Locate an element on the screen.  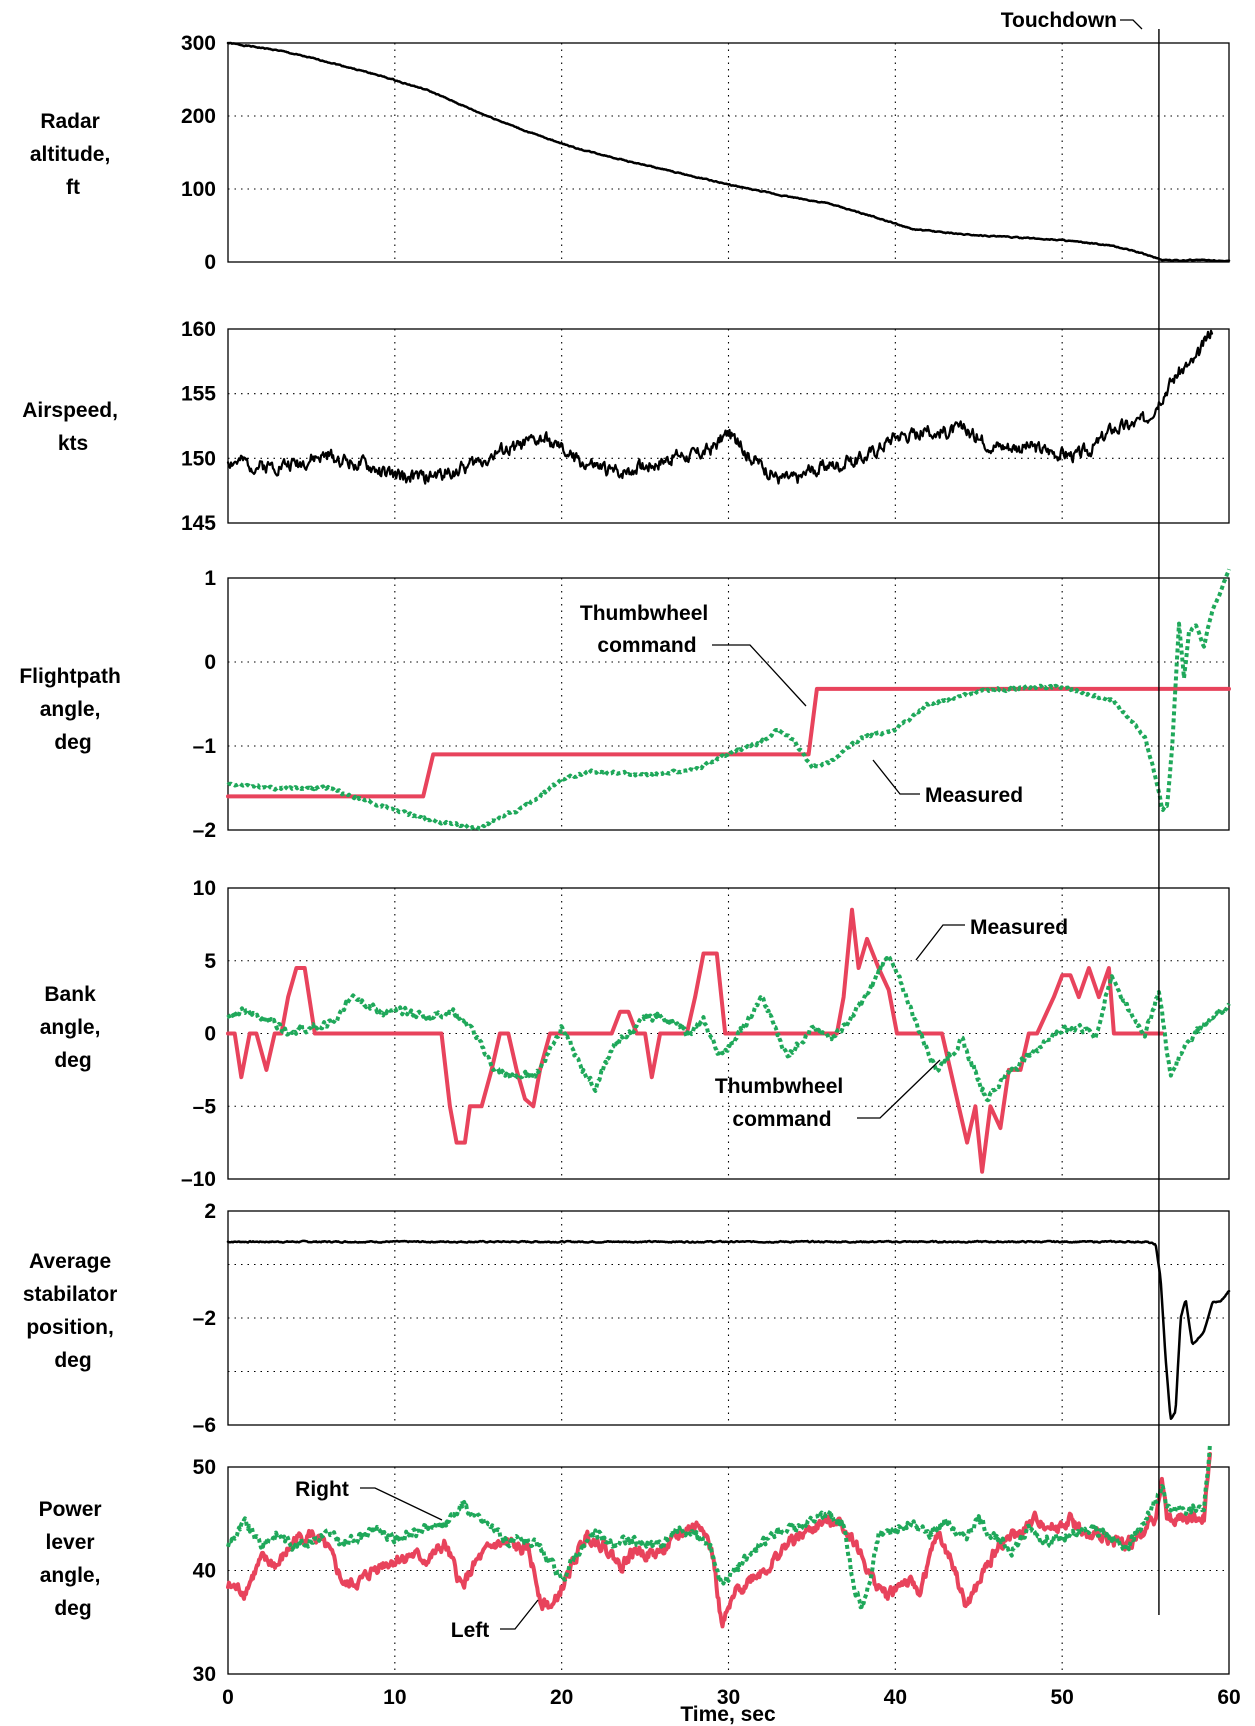
flightpath-measured-leader is located at coordinates (896, 777).